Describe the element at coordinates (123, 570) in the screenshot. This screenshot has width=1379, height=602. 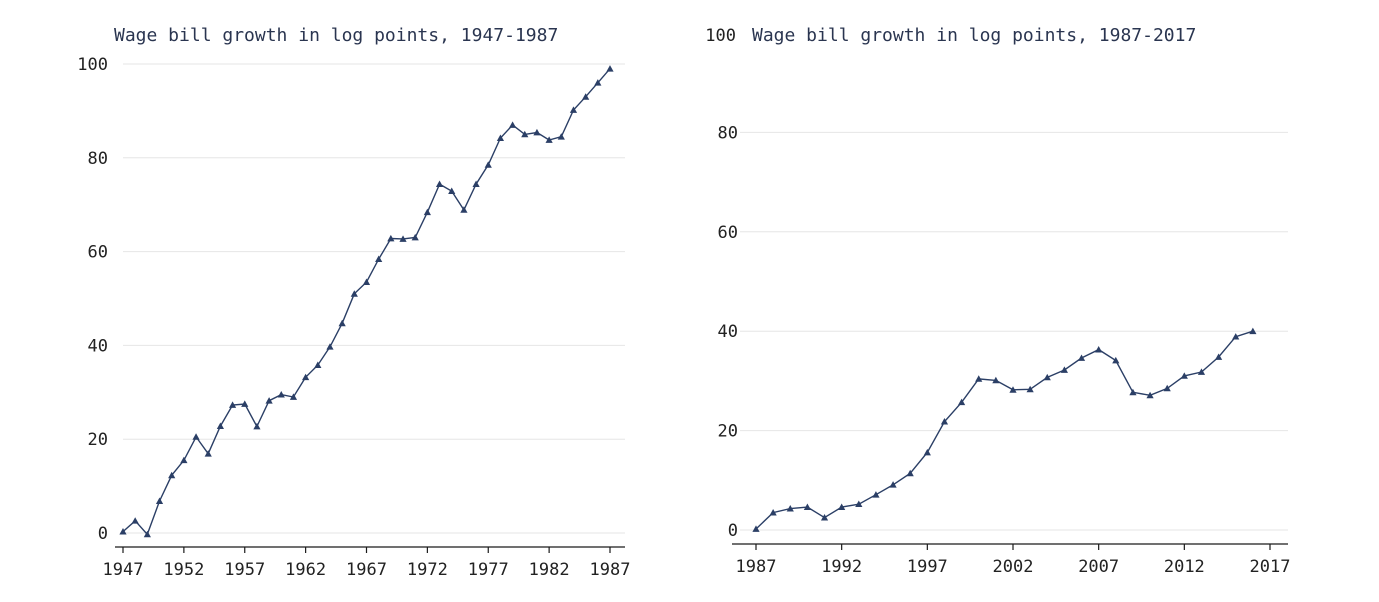
I see `x-tick-label: 1947` at that location.